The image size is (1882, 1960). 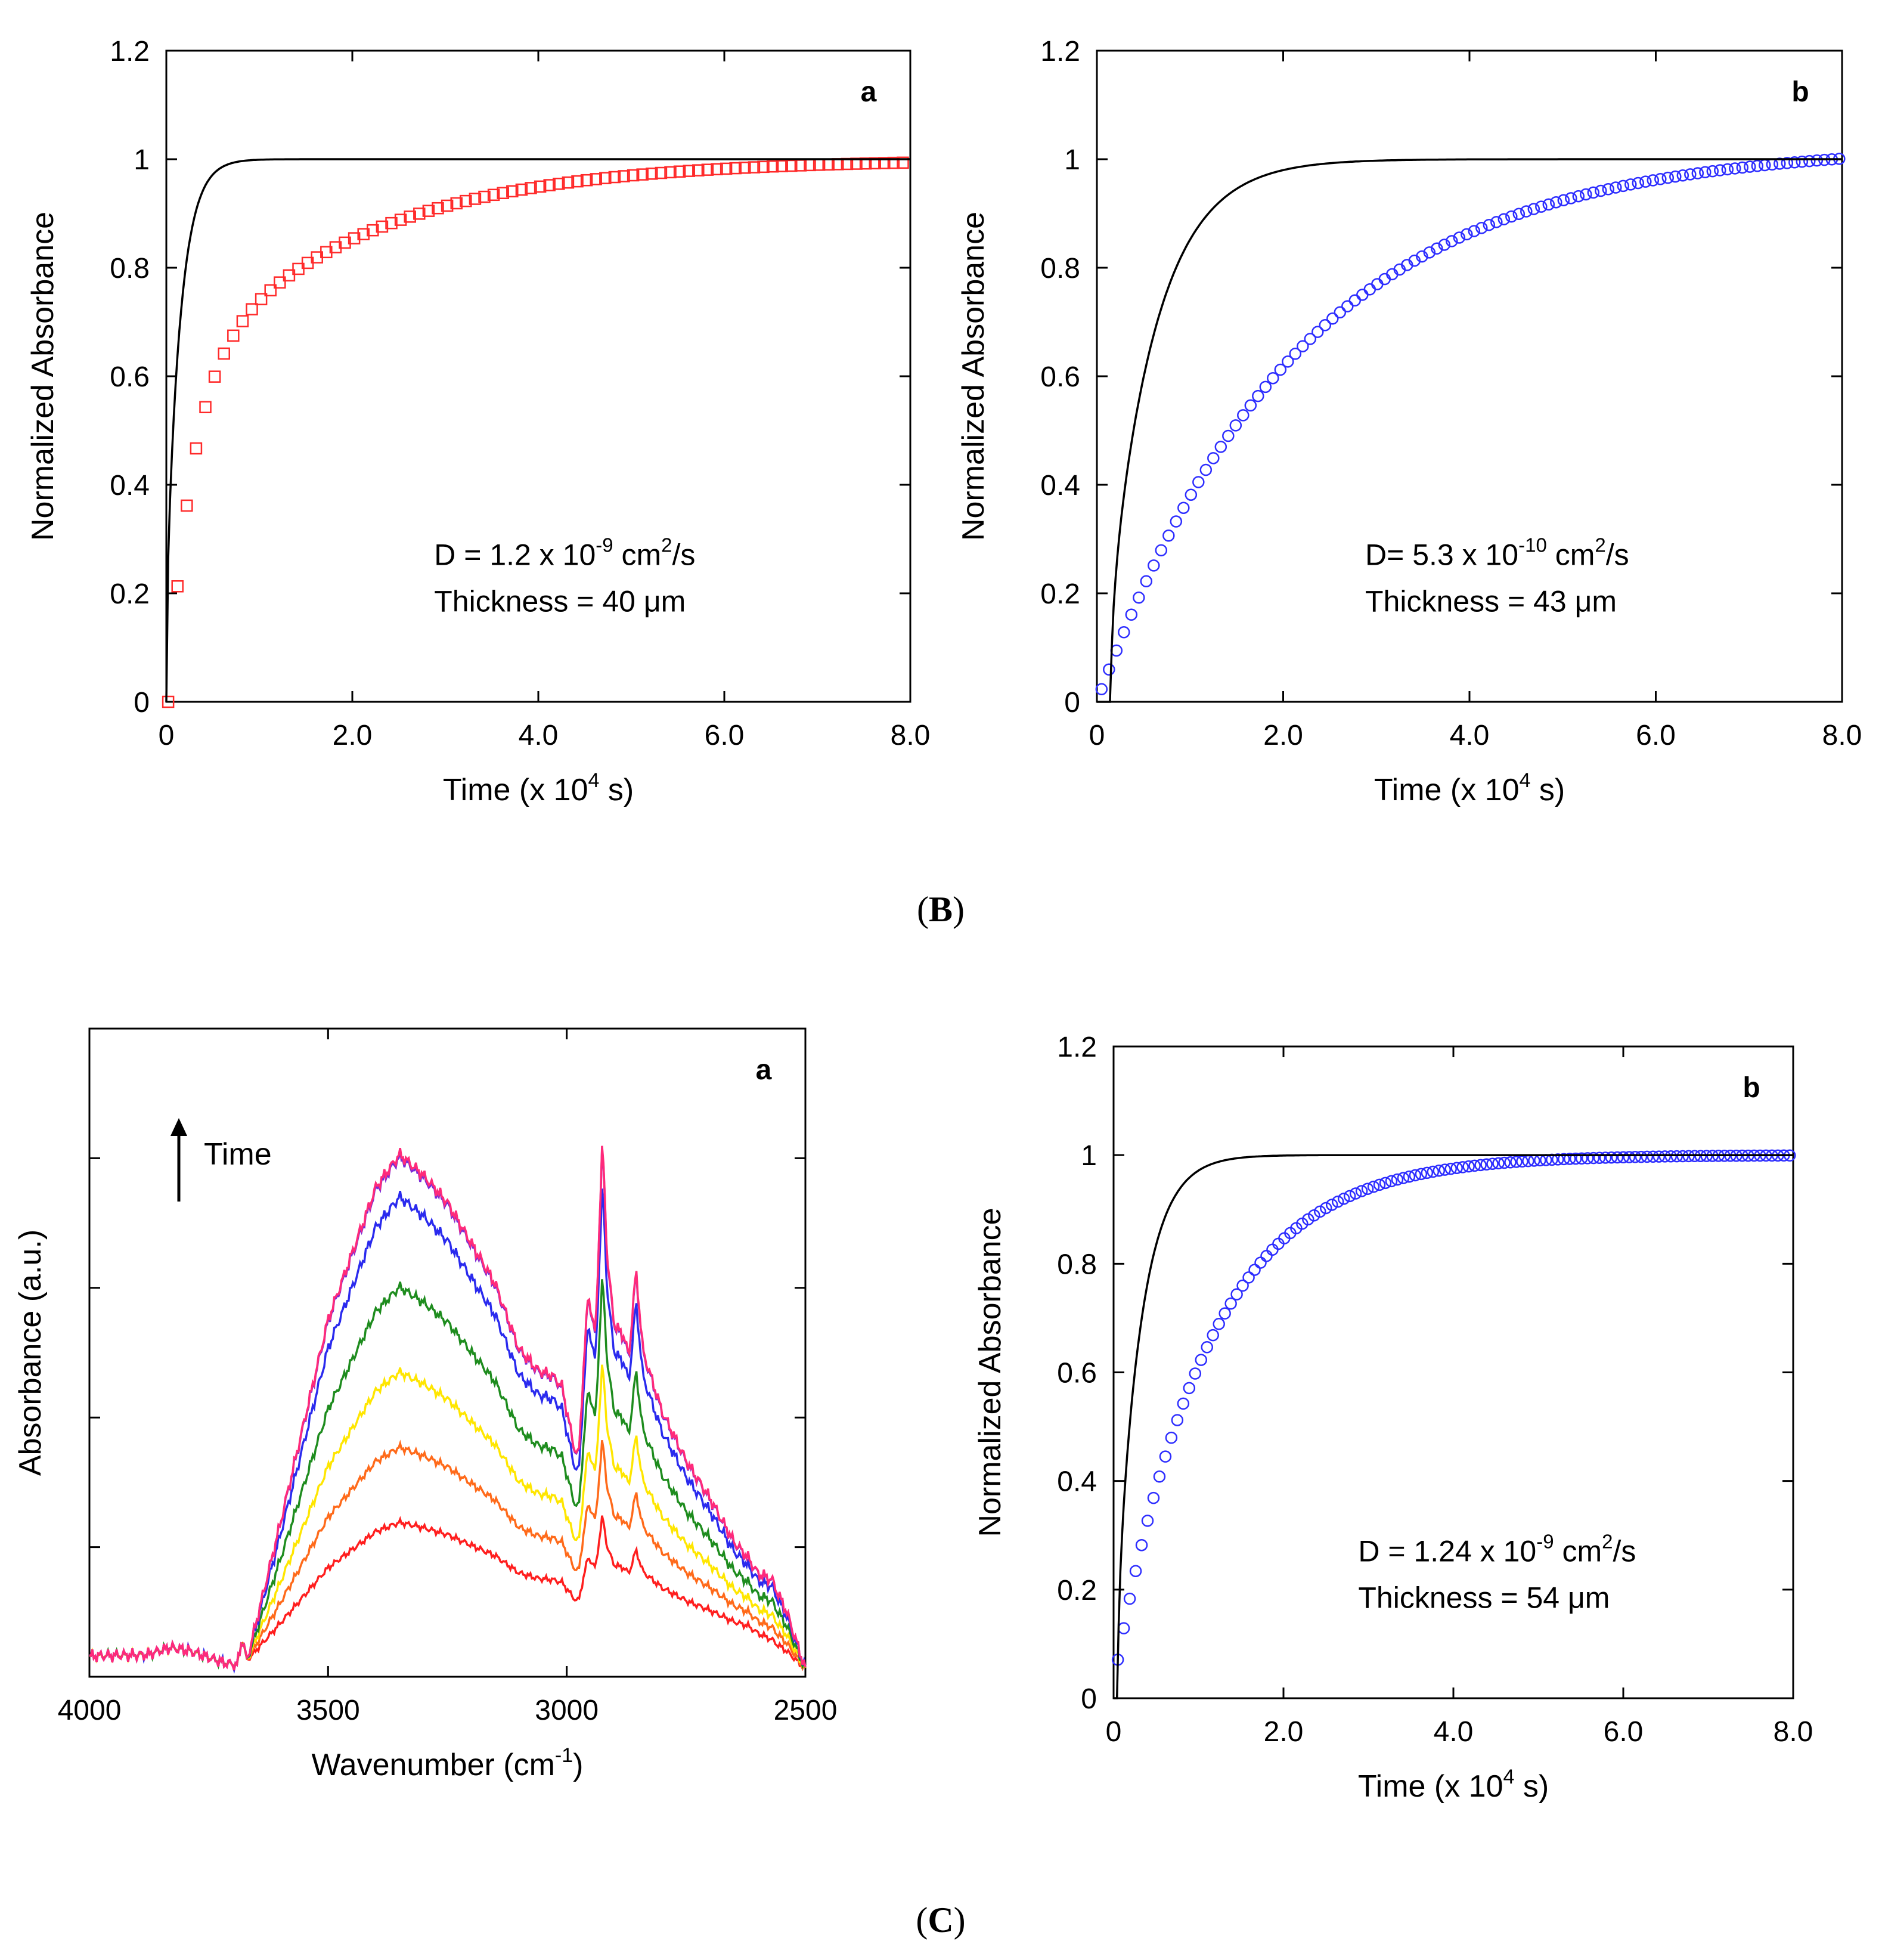 I want to click on y-axis-label: Absorbance (a.u.), so click(x=30, y=1353).